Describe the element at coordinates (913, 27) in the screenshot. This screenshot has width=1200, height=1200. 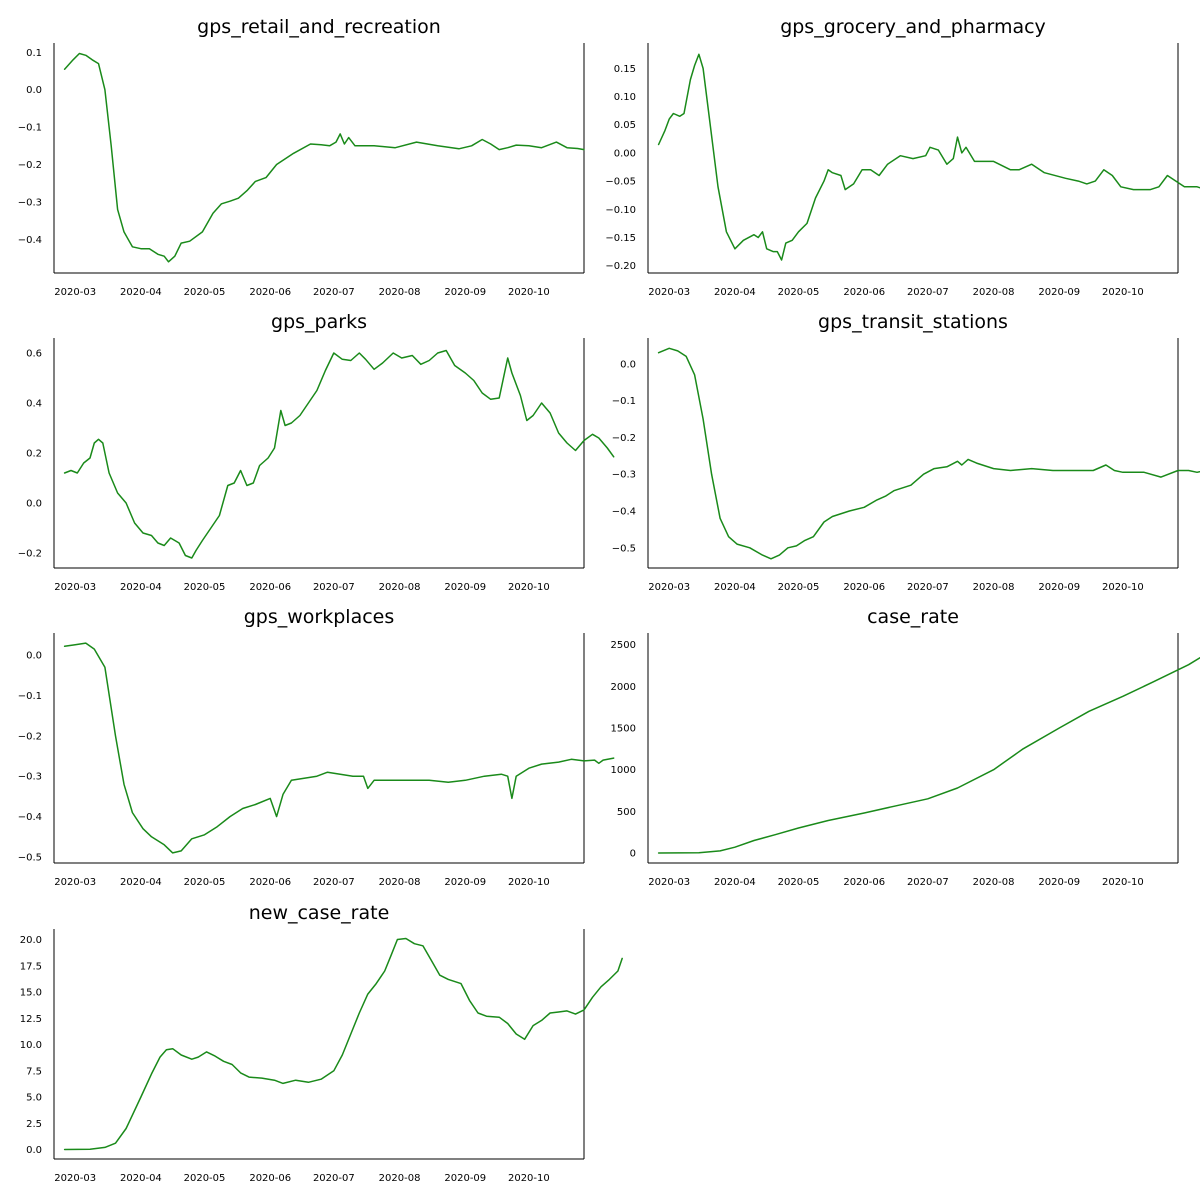
I see `subplot-title: gps_grocery_and_pharmacy` at that location.